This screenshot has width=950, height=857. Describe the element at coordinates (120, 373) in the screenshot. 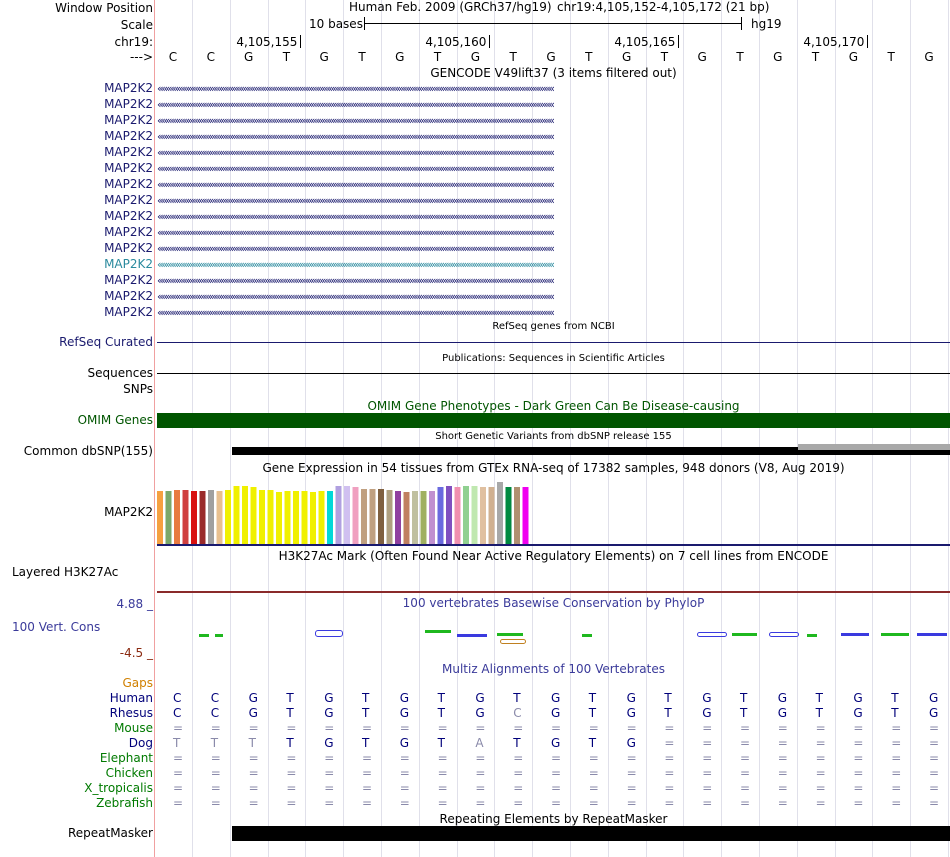

I see `sequences-label: Sequences` at that location.